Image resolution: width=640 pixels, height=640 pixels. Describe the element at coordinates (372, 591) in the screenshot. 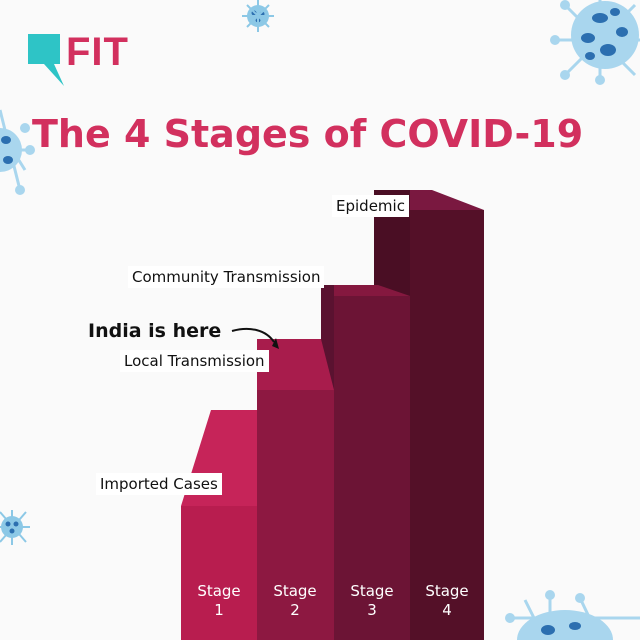

I see `stage-3-word: Stage` at that location.